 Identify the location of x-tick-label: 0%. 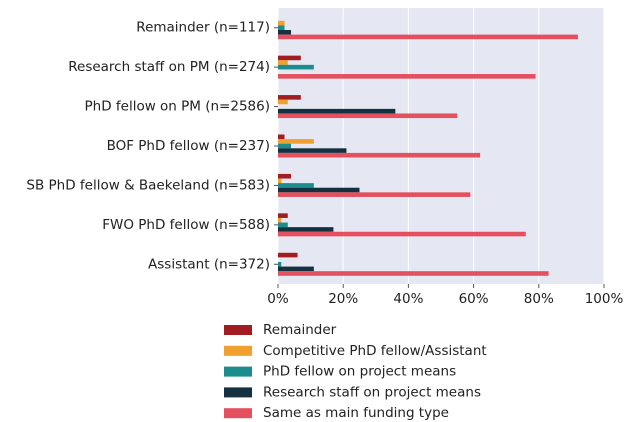
(278, 299).